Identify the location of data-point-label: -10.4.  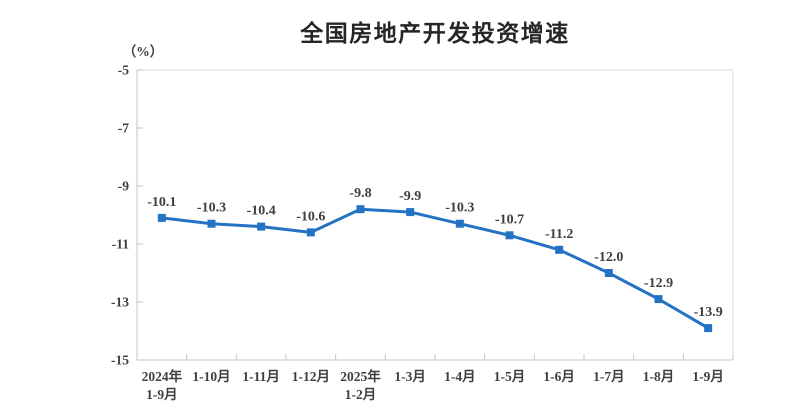
(261, 211).